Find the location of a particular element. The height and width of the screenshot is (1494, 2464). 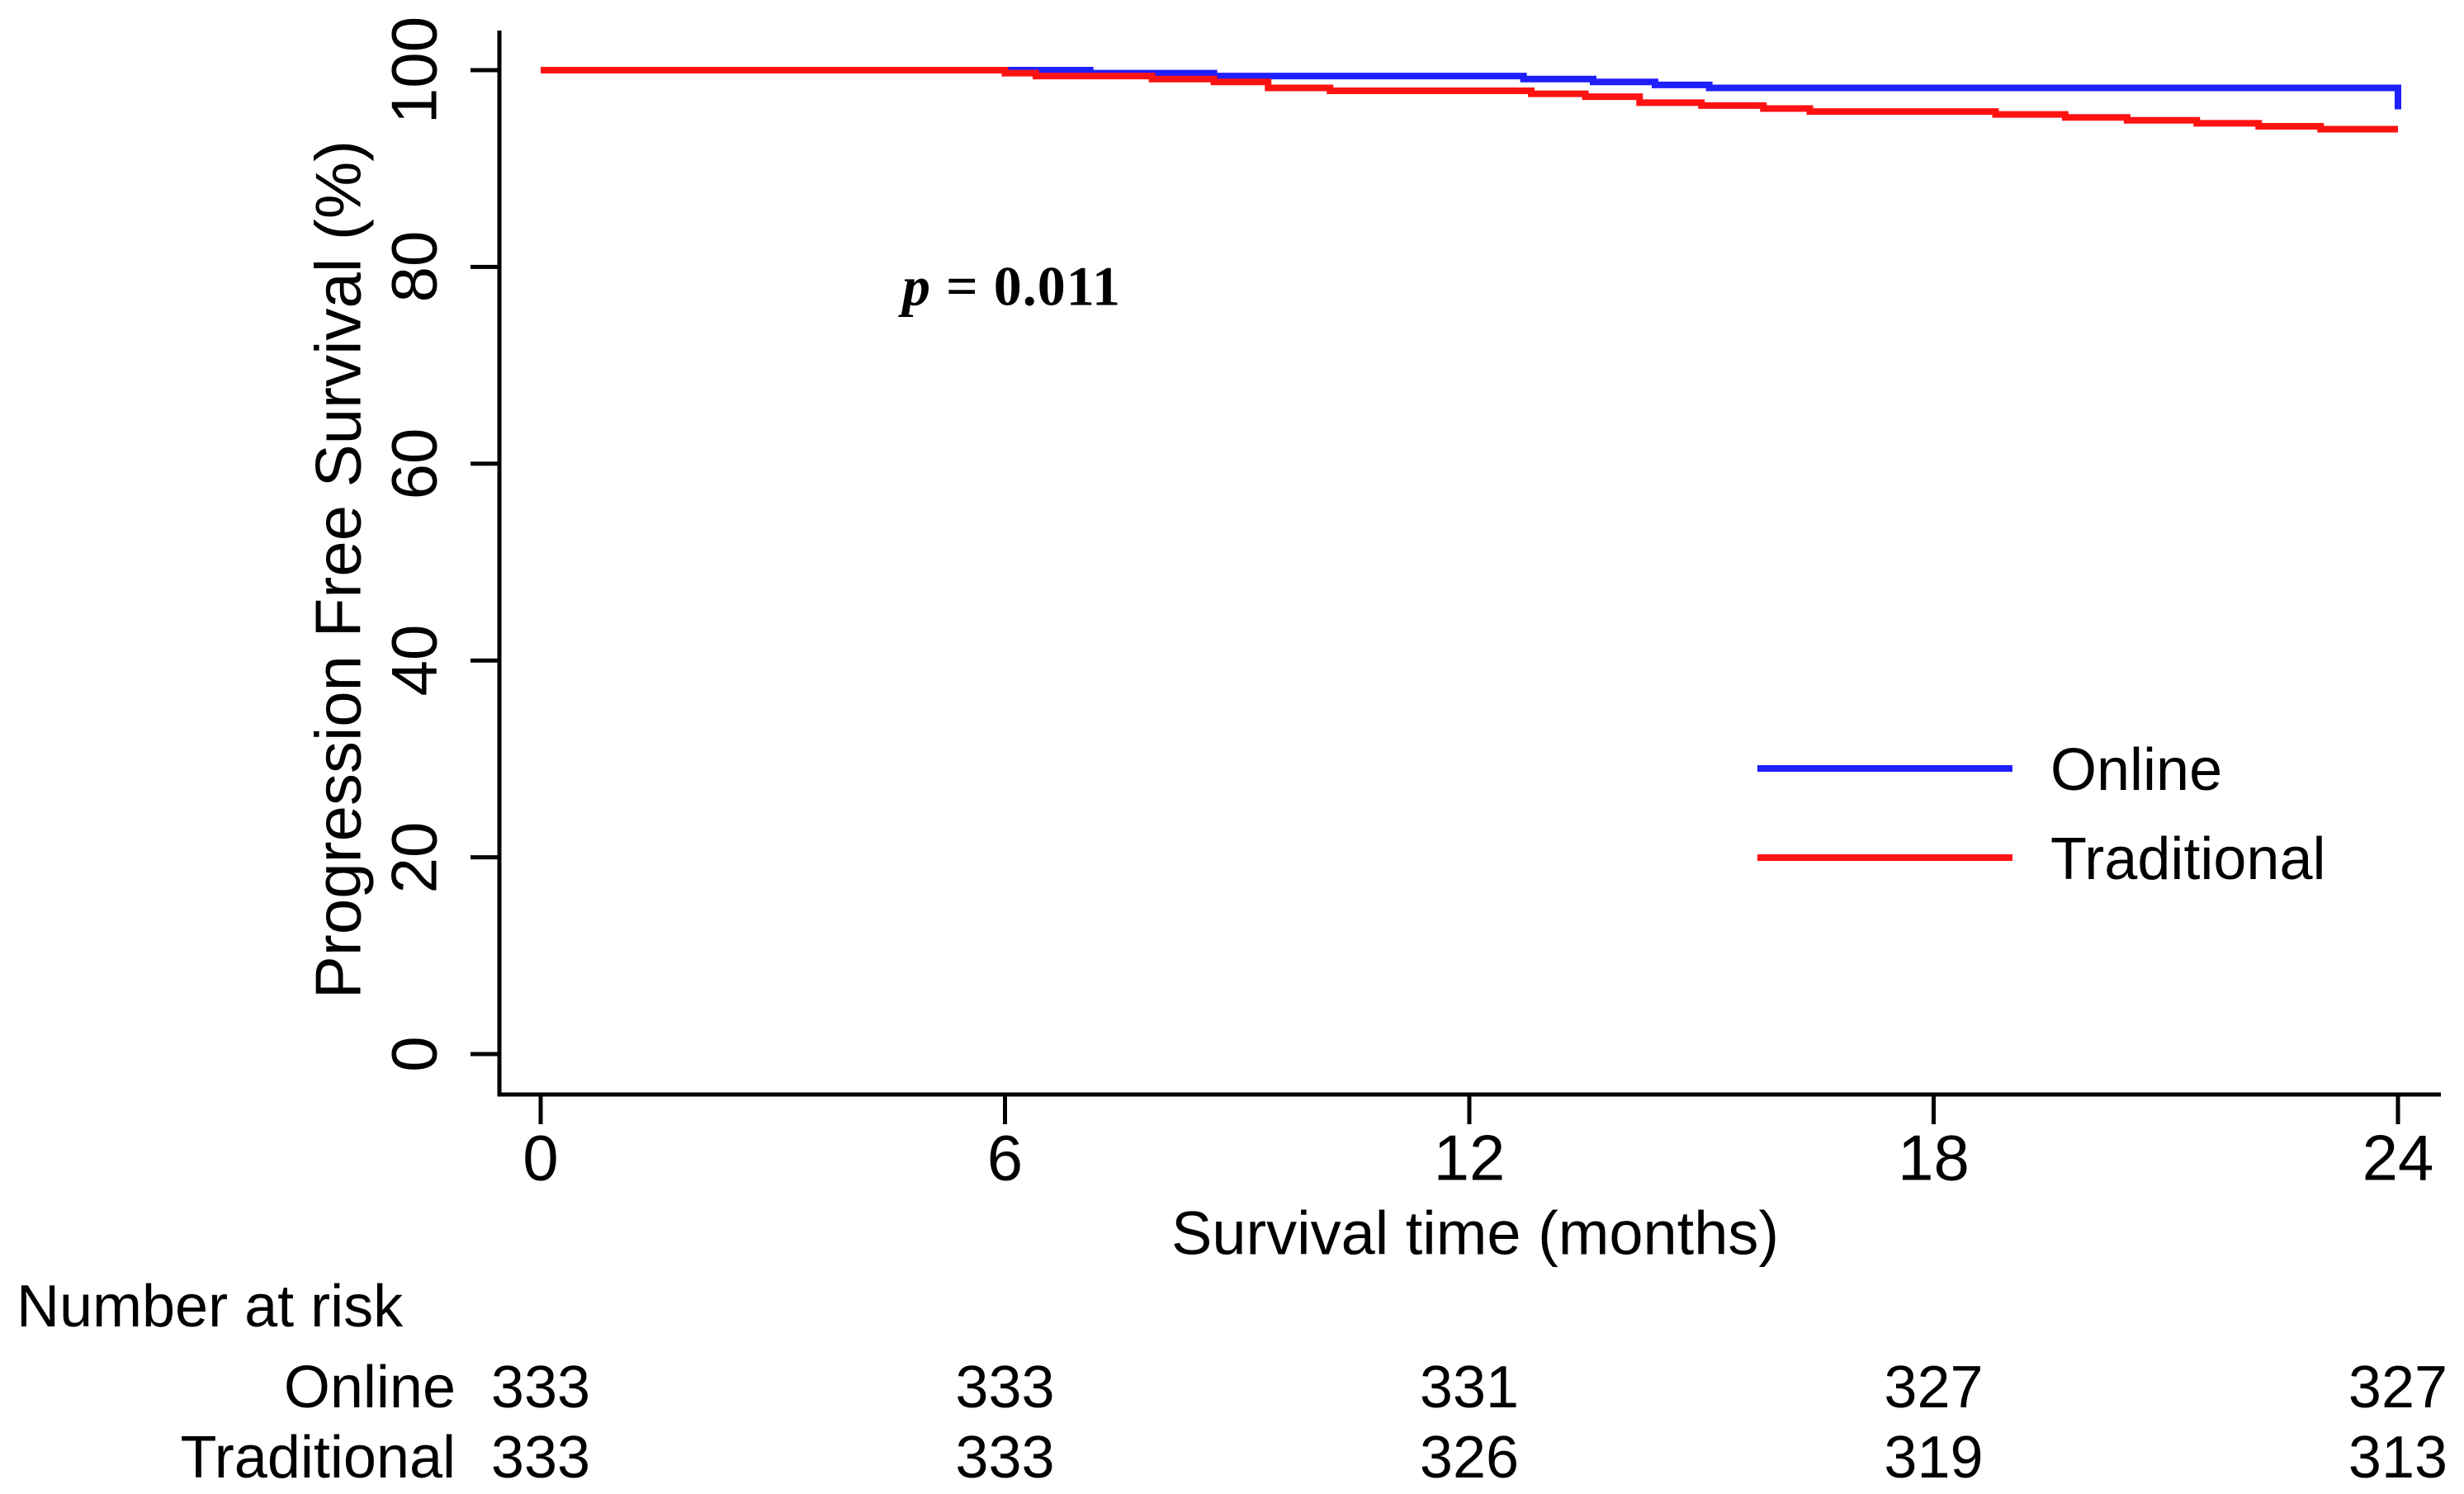

p-value-annotation: p = 0.011 is located at coordinates (1012, 286).